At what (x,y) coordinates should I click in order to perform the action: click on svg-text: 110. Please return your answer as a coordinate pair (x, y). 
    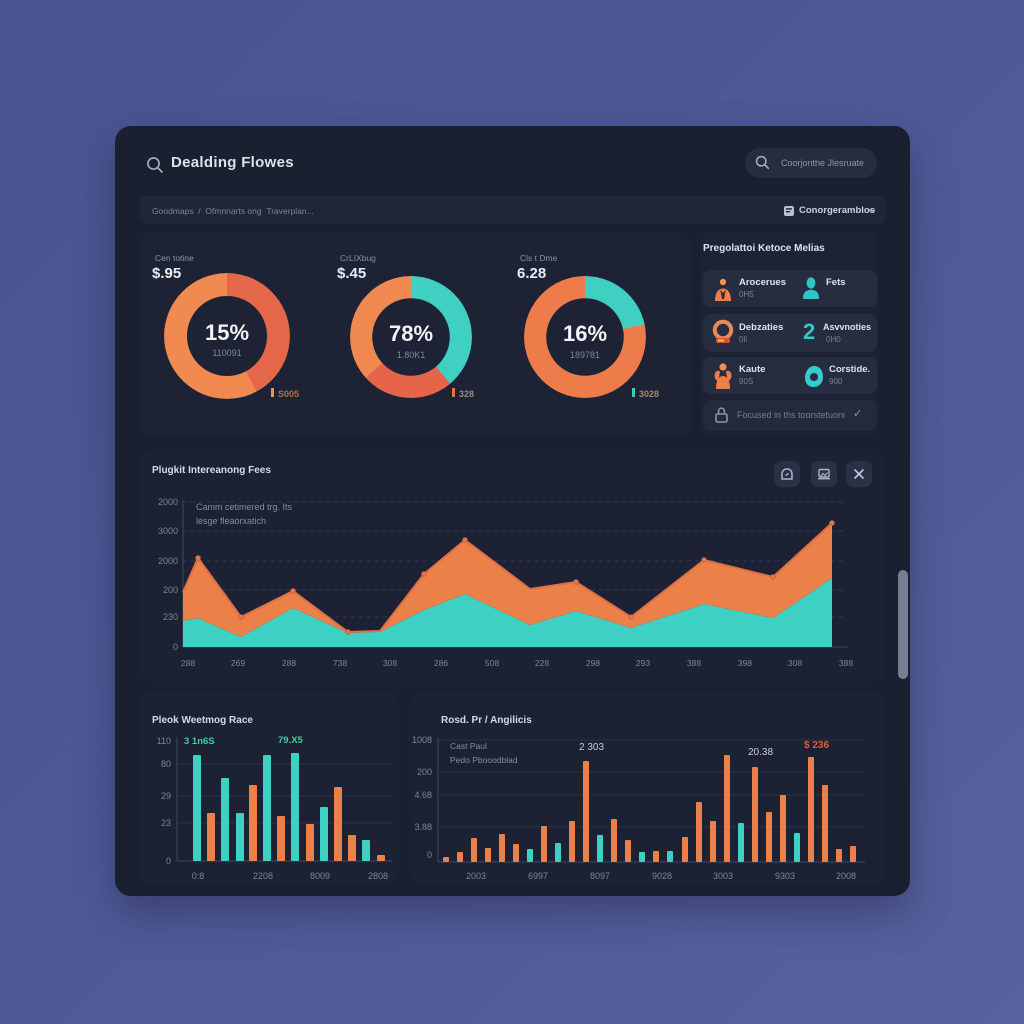
    Looking at the image, I should click on (164, 741).